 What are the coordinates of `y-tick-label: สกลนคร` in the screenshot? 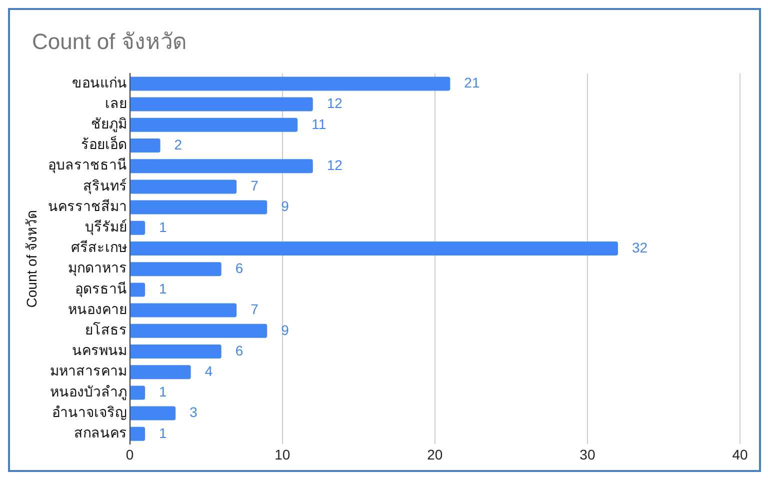 It's located at (100, 434).